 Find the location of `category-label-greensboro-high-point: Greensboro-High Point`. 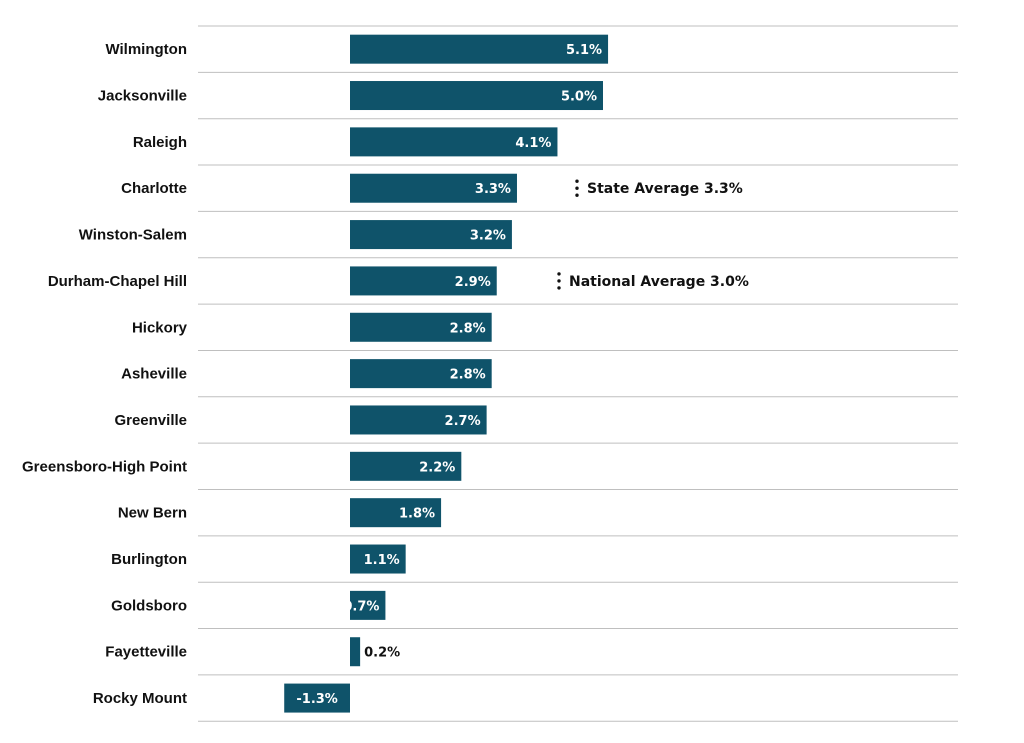

category-label-greensboro-high-point: Greensboro-High Point is located at coordinates (104, 466).